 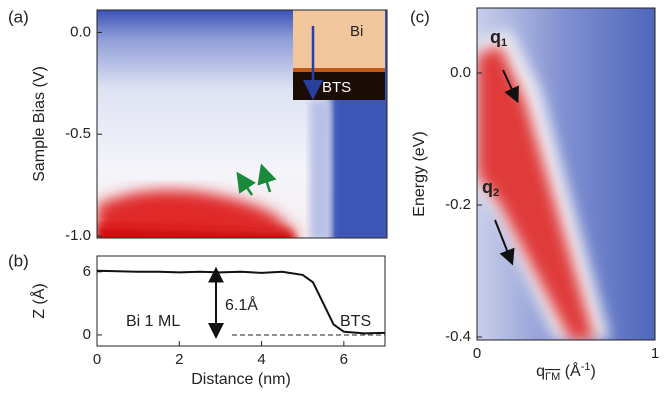 What do you see at coordinates (261, 359) in the screenshot?
I see `x-tick-label: 4` at bounding box center [261, 359].